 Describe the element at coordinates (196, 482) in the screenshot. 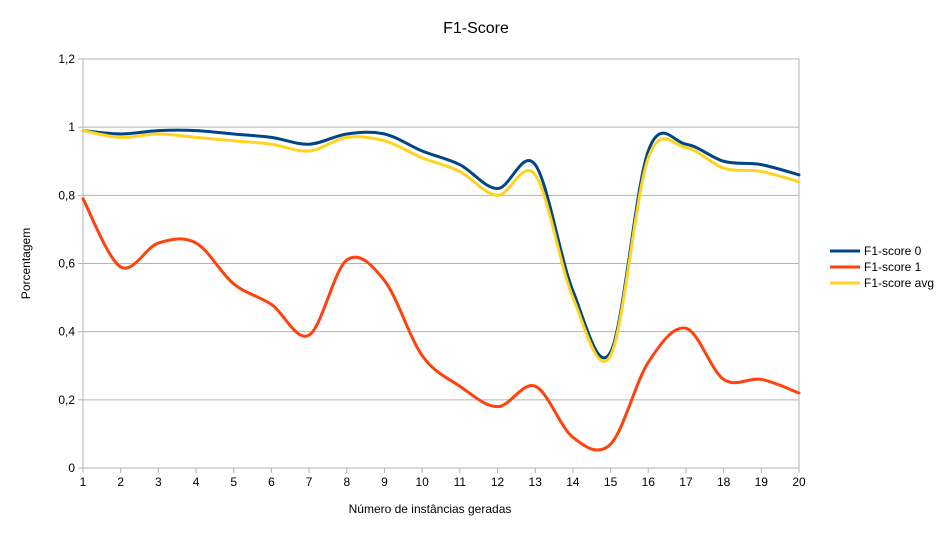

I see `x-tick-label: 4` at that location.